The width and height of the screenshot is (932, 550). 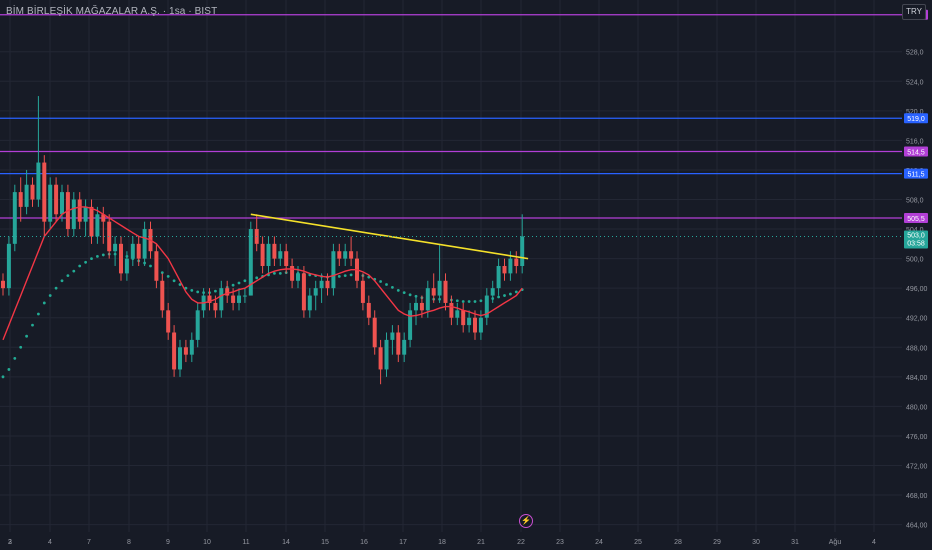 What do you see at coordinates (914, 12) in the screenshot?
I see `currency-button: TRY` at bounding box center [914, 12].